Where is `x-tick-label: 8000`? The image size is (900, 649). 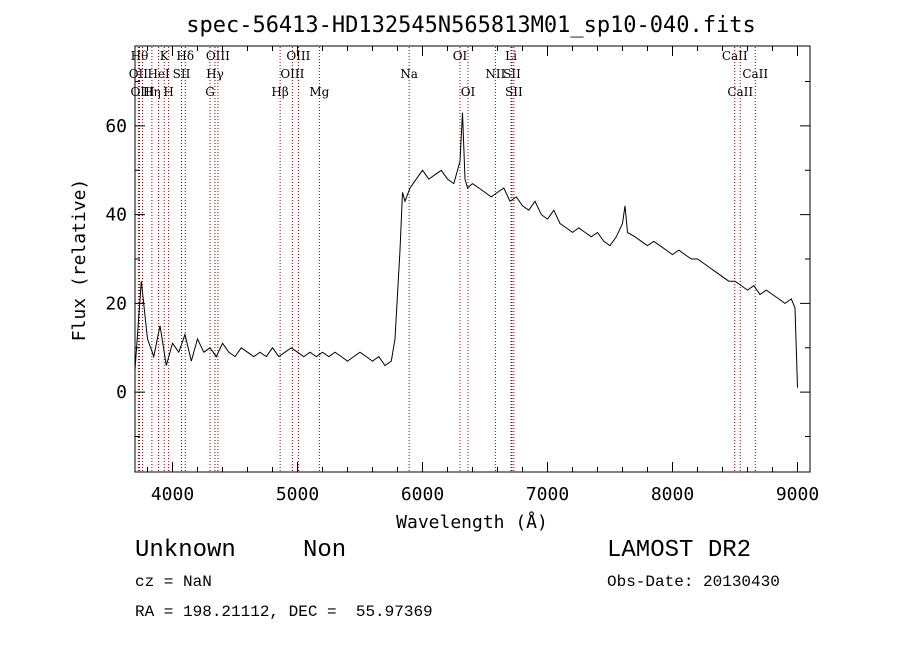 x-tick-label: 8000 is located at coordinates (672, 494).